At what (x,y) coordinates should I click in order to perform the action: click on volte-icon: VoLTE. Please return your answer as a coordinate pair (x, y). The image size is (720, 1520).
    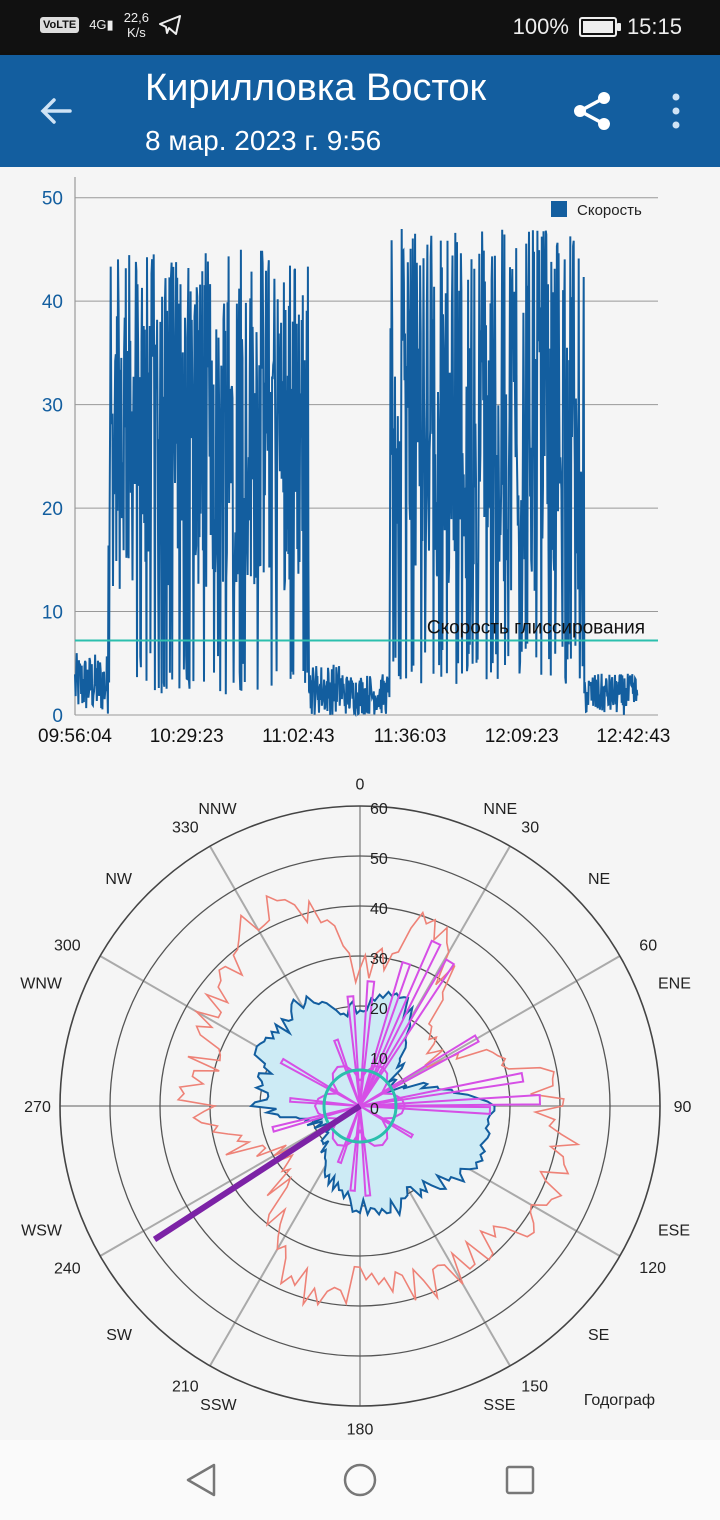
    Looking at the image, I should click on (60, 25).